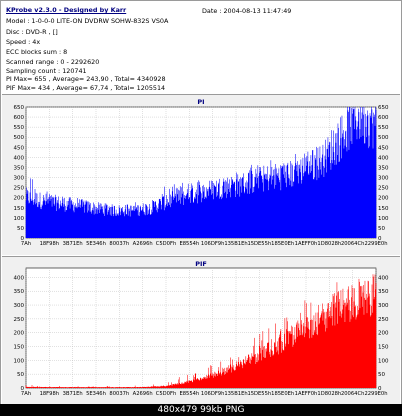  What do you see at coordinates (19, 128) in the screenshot?
I see `y-tick-label: 550` at bounding box center [19, 128].